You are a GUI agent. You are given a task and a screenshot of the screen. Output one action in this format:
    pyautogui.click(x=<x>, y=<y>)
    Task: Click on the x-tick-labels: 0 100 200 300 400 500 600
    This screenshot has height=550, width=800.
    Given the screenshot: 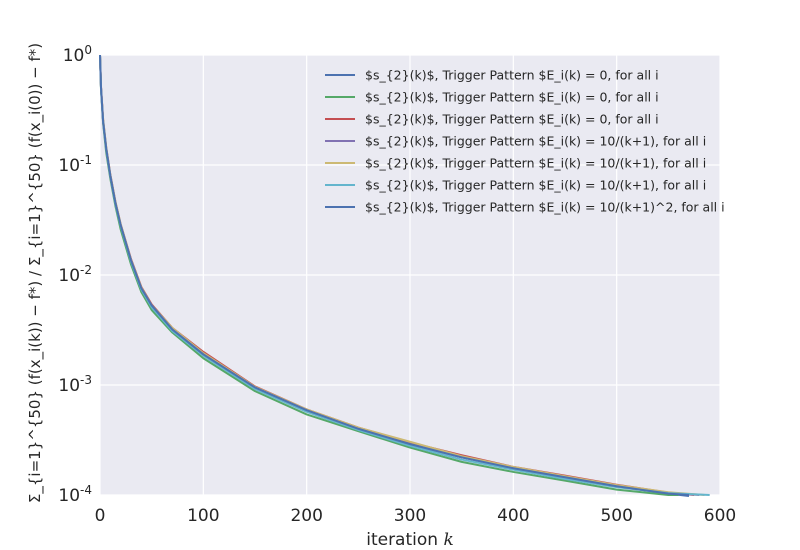 What is the action you would take?
    pyautogui.click(x=416, y=516)
    